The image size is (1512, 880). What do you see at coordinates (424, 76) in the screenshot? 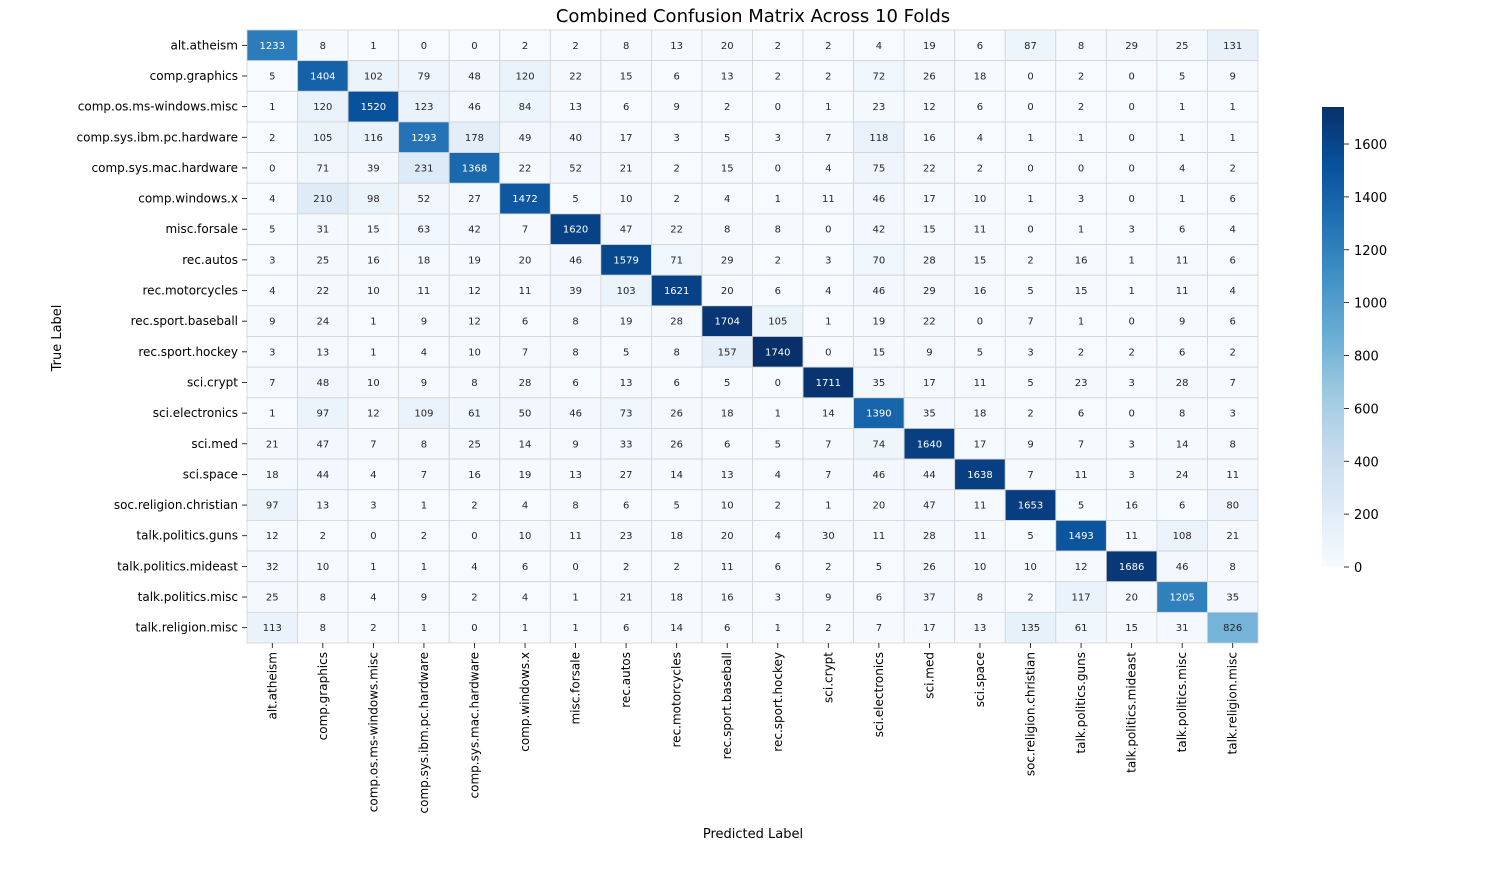
I see `cell-value-label: 79` at bounding box center [424, 76].